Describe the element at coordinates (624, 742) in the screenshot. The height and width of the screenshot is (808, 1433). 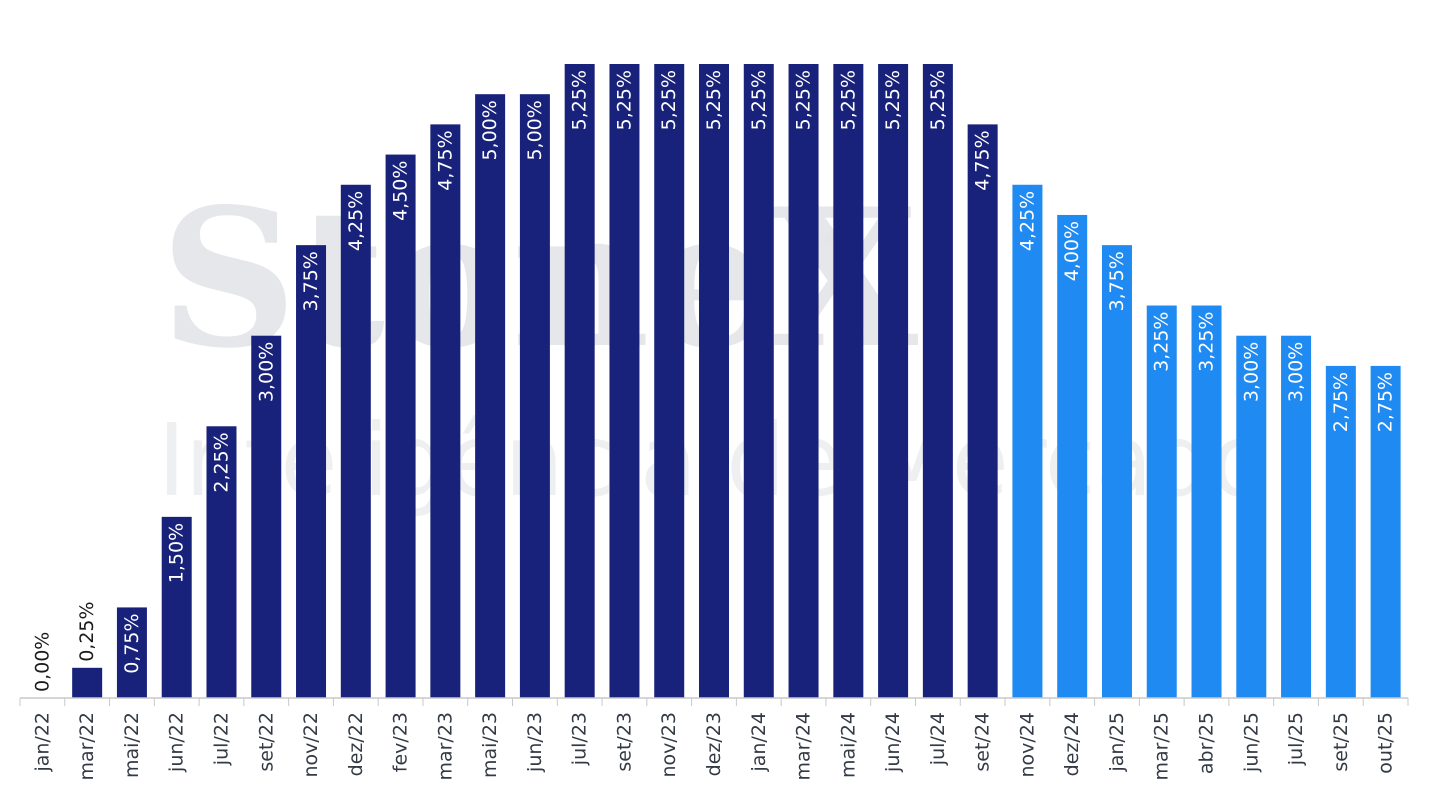
I see `x-tick-label: set/23` at that location.